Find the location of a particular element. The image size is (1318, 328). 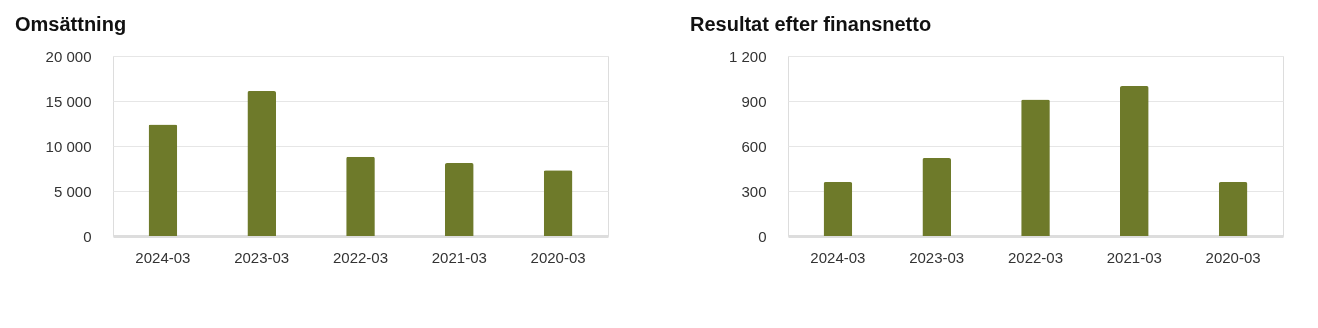

chart-title: Omsättning is located at coordinates (71, 24).